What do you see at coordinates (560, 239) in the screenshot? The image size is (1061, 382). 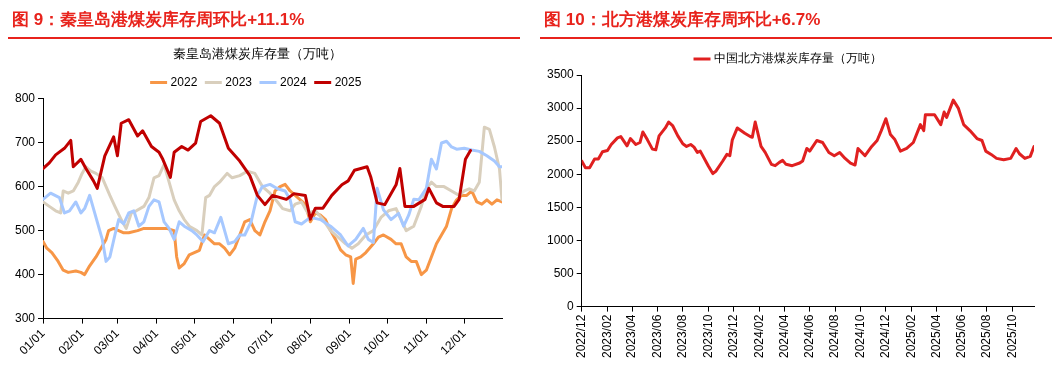 I see `y-tick-label: 1000` at bounding box center [560, 239].